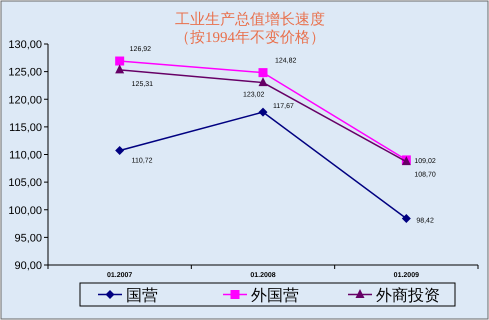  I want to click on legend-label: 国营, so click(142, 295).